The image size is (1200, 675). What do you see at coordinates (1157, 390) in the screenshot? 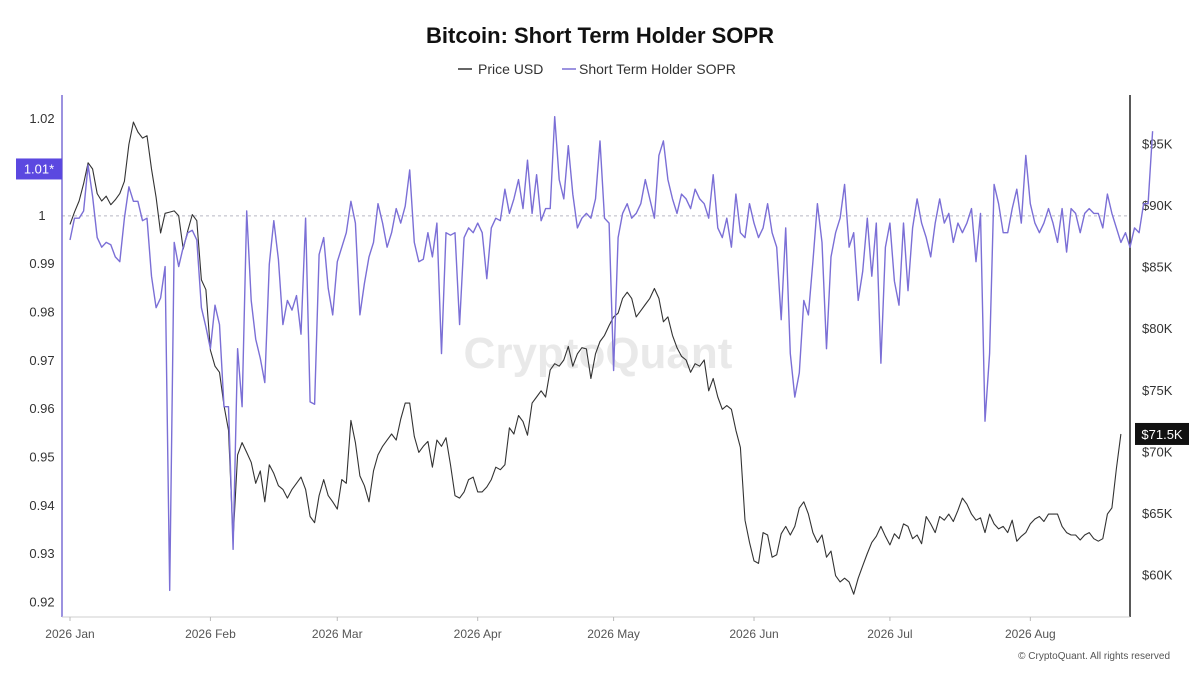
I see `y-right-tick-label: $75K` at bounding box center [1157, 390].